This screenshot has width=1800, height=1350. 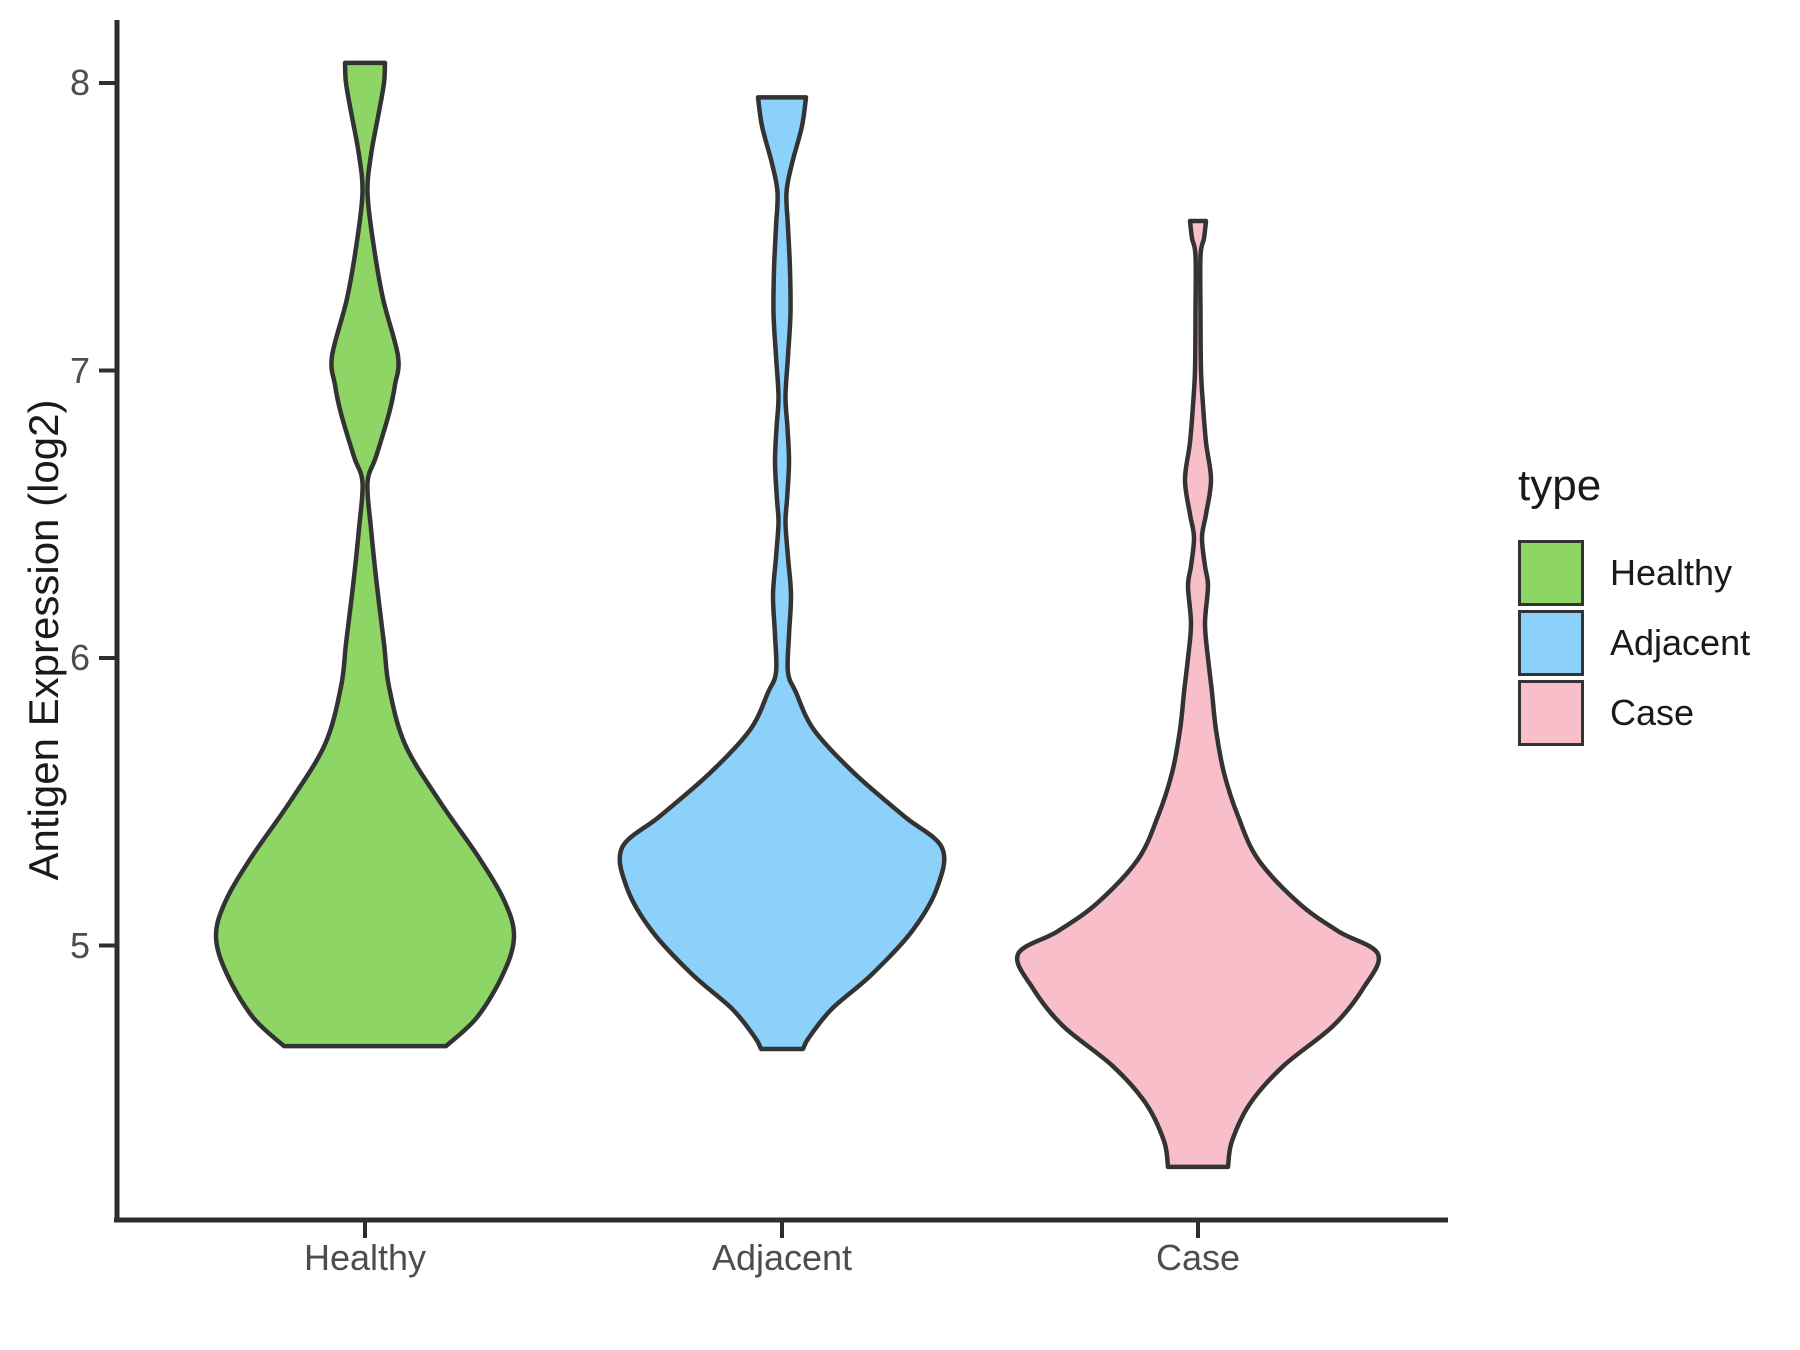 I want to click on legend-label-adjacent: Adjacent, so click(x=1680, y=642).